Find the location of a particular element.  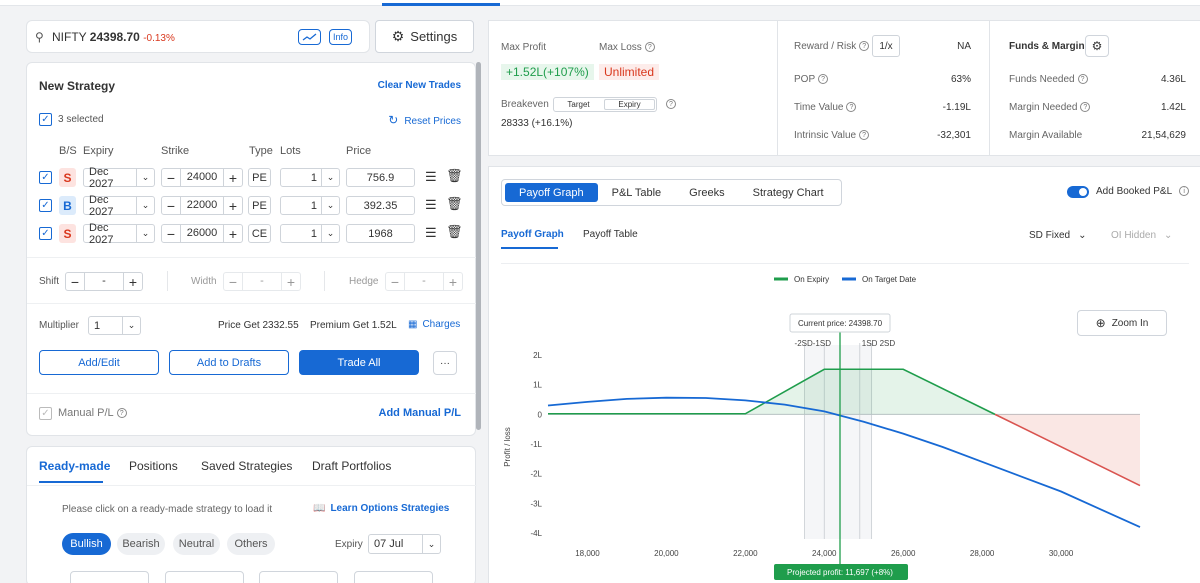

expiry-chip: Expiry is located at coordinates (629, 104).